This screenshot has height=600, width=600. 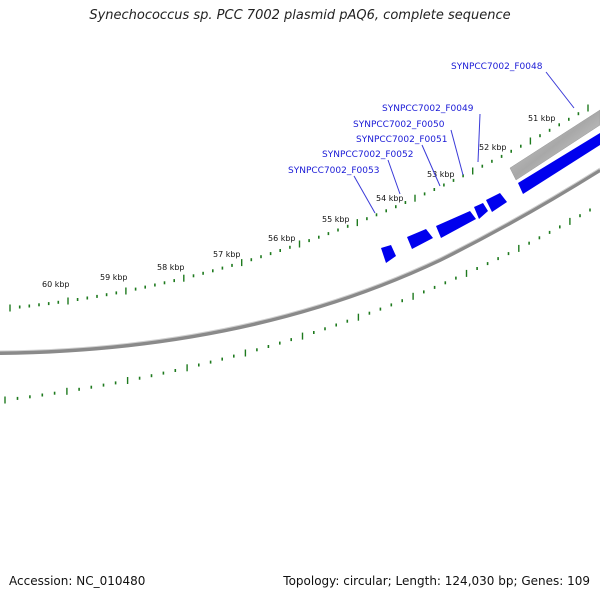 I want to click on kbp-label: 57 kbp, so click(x=227, y=254).